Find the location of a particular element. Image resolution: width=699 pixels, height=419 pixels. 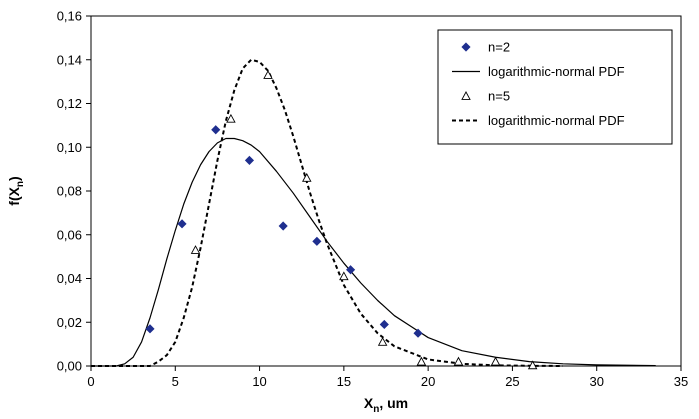

x-axis-label-suffix: , um is located at coordinates (393, 403).